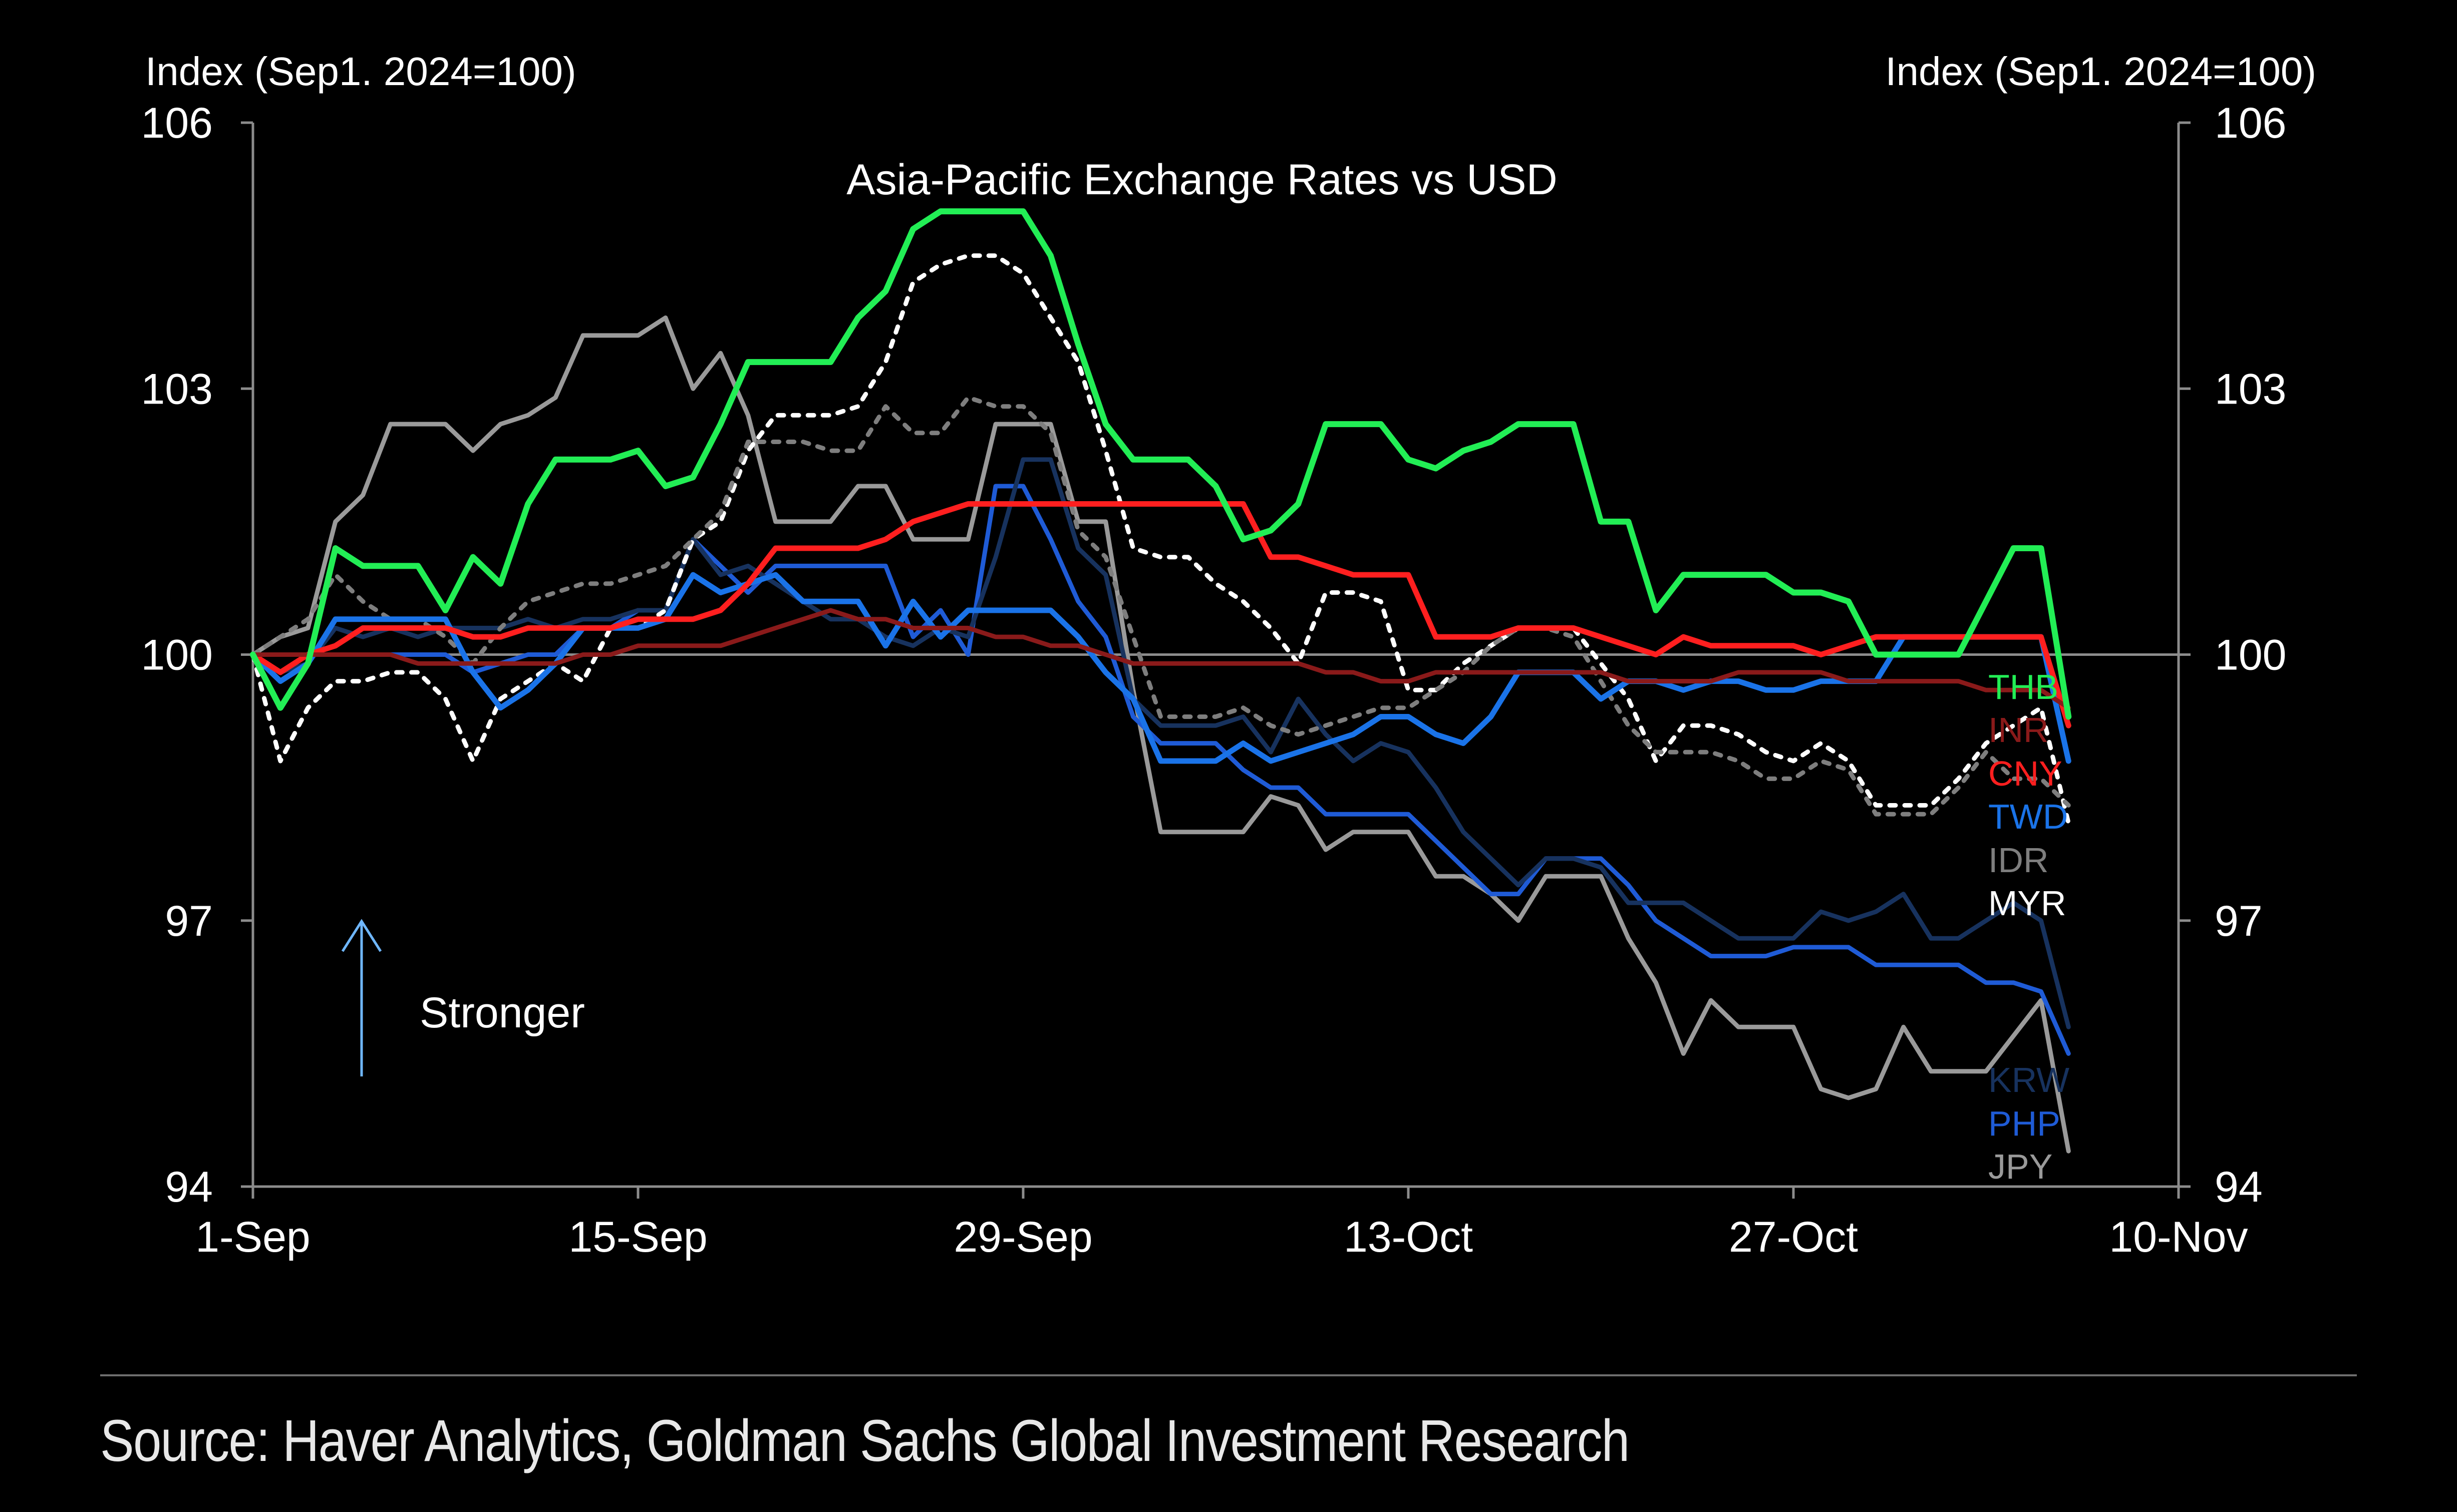  I want to click on y-tick-label-right: 106, so click(2251, 123).